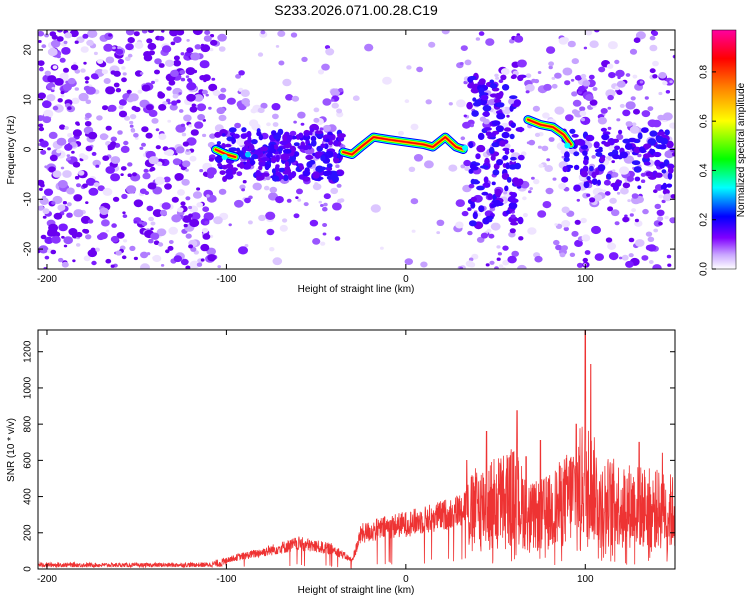  I want to click on colorbar-tick-label: 0.8, so click(704, 71).